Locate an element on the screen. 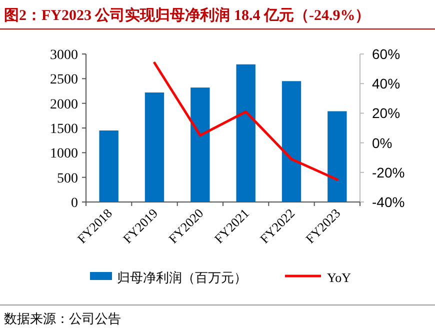  y2-tick-label: -40% is located at coordinates (388, 202).